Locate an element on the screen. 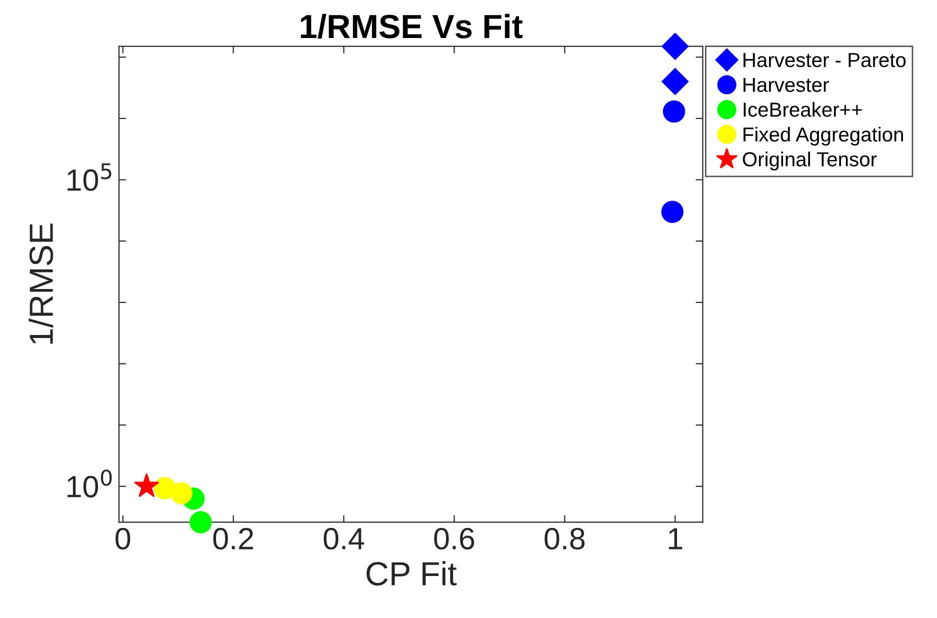  x-axis-title: CP Fit is located at coordinates (411, 573).